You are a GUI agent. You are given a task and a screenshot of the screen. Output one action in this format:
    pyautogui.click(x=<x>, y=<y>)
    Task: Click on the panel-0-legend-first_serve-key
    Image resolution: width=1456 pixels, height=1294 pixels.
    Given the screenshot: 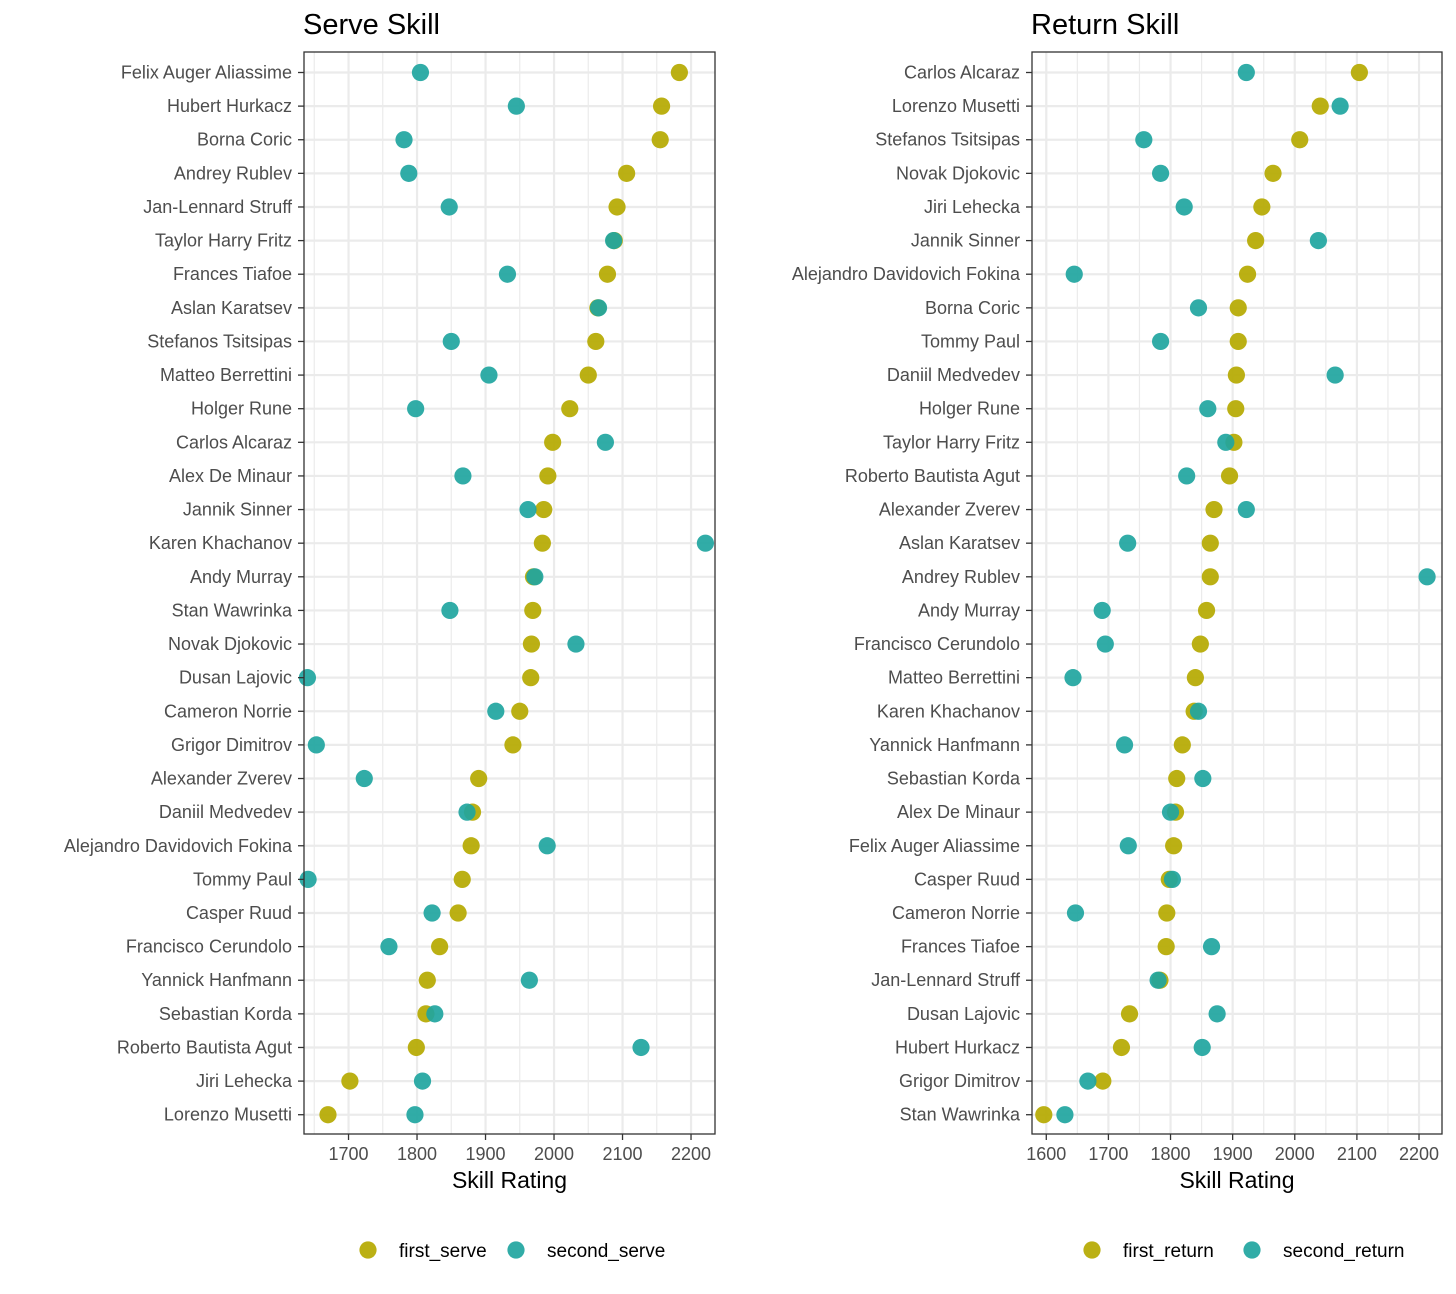 What is the action you would take?
    pyautogui.click(x=368, y=1250)
    